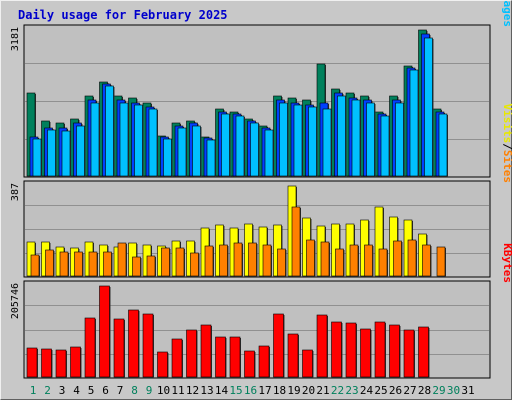 This screenshot has width=512, height=400. I want to click on x-tick-label: 12, so click(192, 390).